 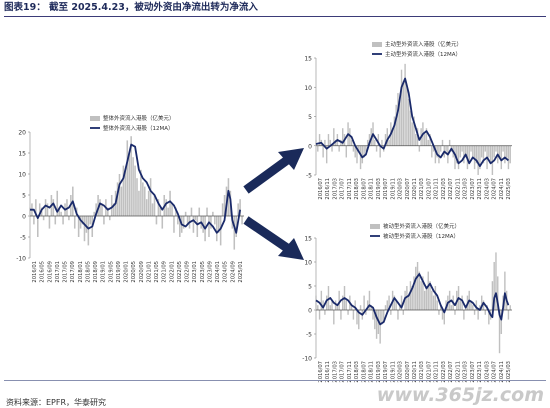 What do you see at coordinates (386, 372) in the screenshot?
I see `x-tick-label: 2019/07` at bounding box center [386, 372].